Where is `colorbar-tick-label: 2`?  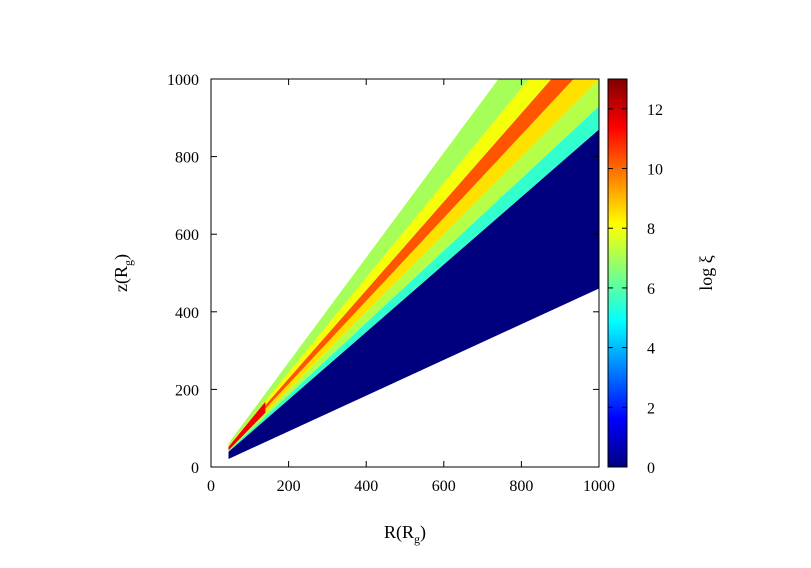
colorbar-tick-label: 2 is located at coordinates (651, 408).